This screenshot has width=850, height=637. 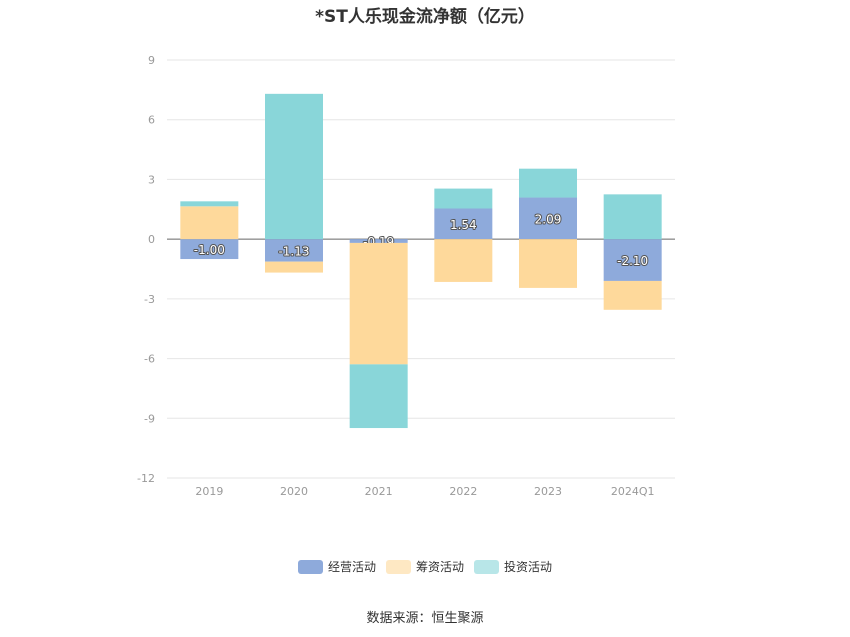 What do you see at coordinates (633, 491) in the screenshot?
I see `x-tick-label: 2024Q1` at bounding box center [633, 491].